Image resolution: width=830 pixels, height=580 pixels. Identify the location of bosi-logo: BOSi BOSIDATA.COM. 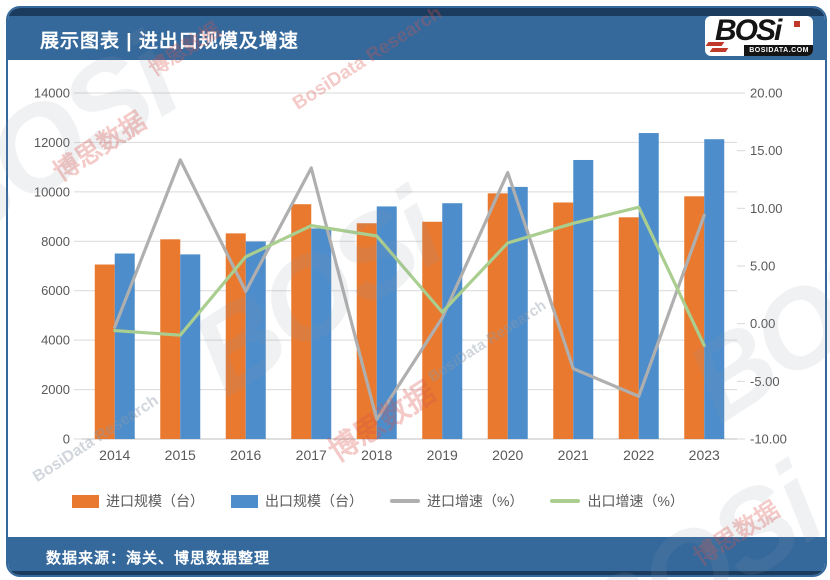
(759, 36).